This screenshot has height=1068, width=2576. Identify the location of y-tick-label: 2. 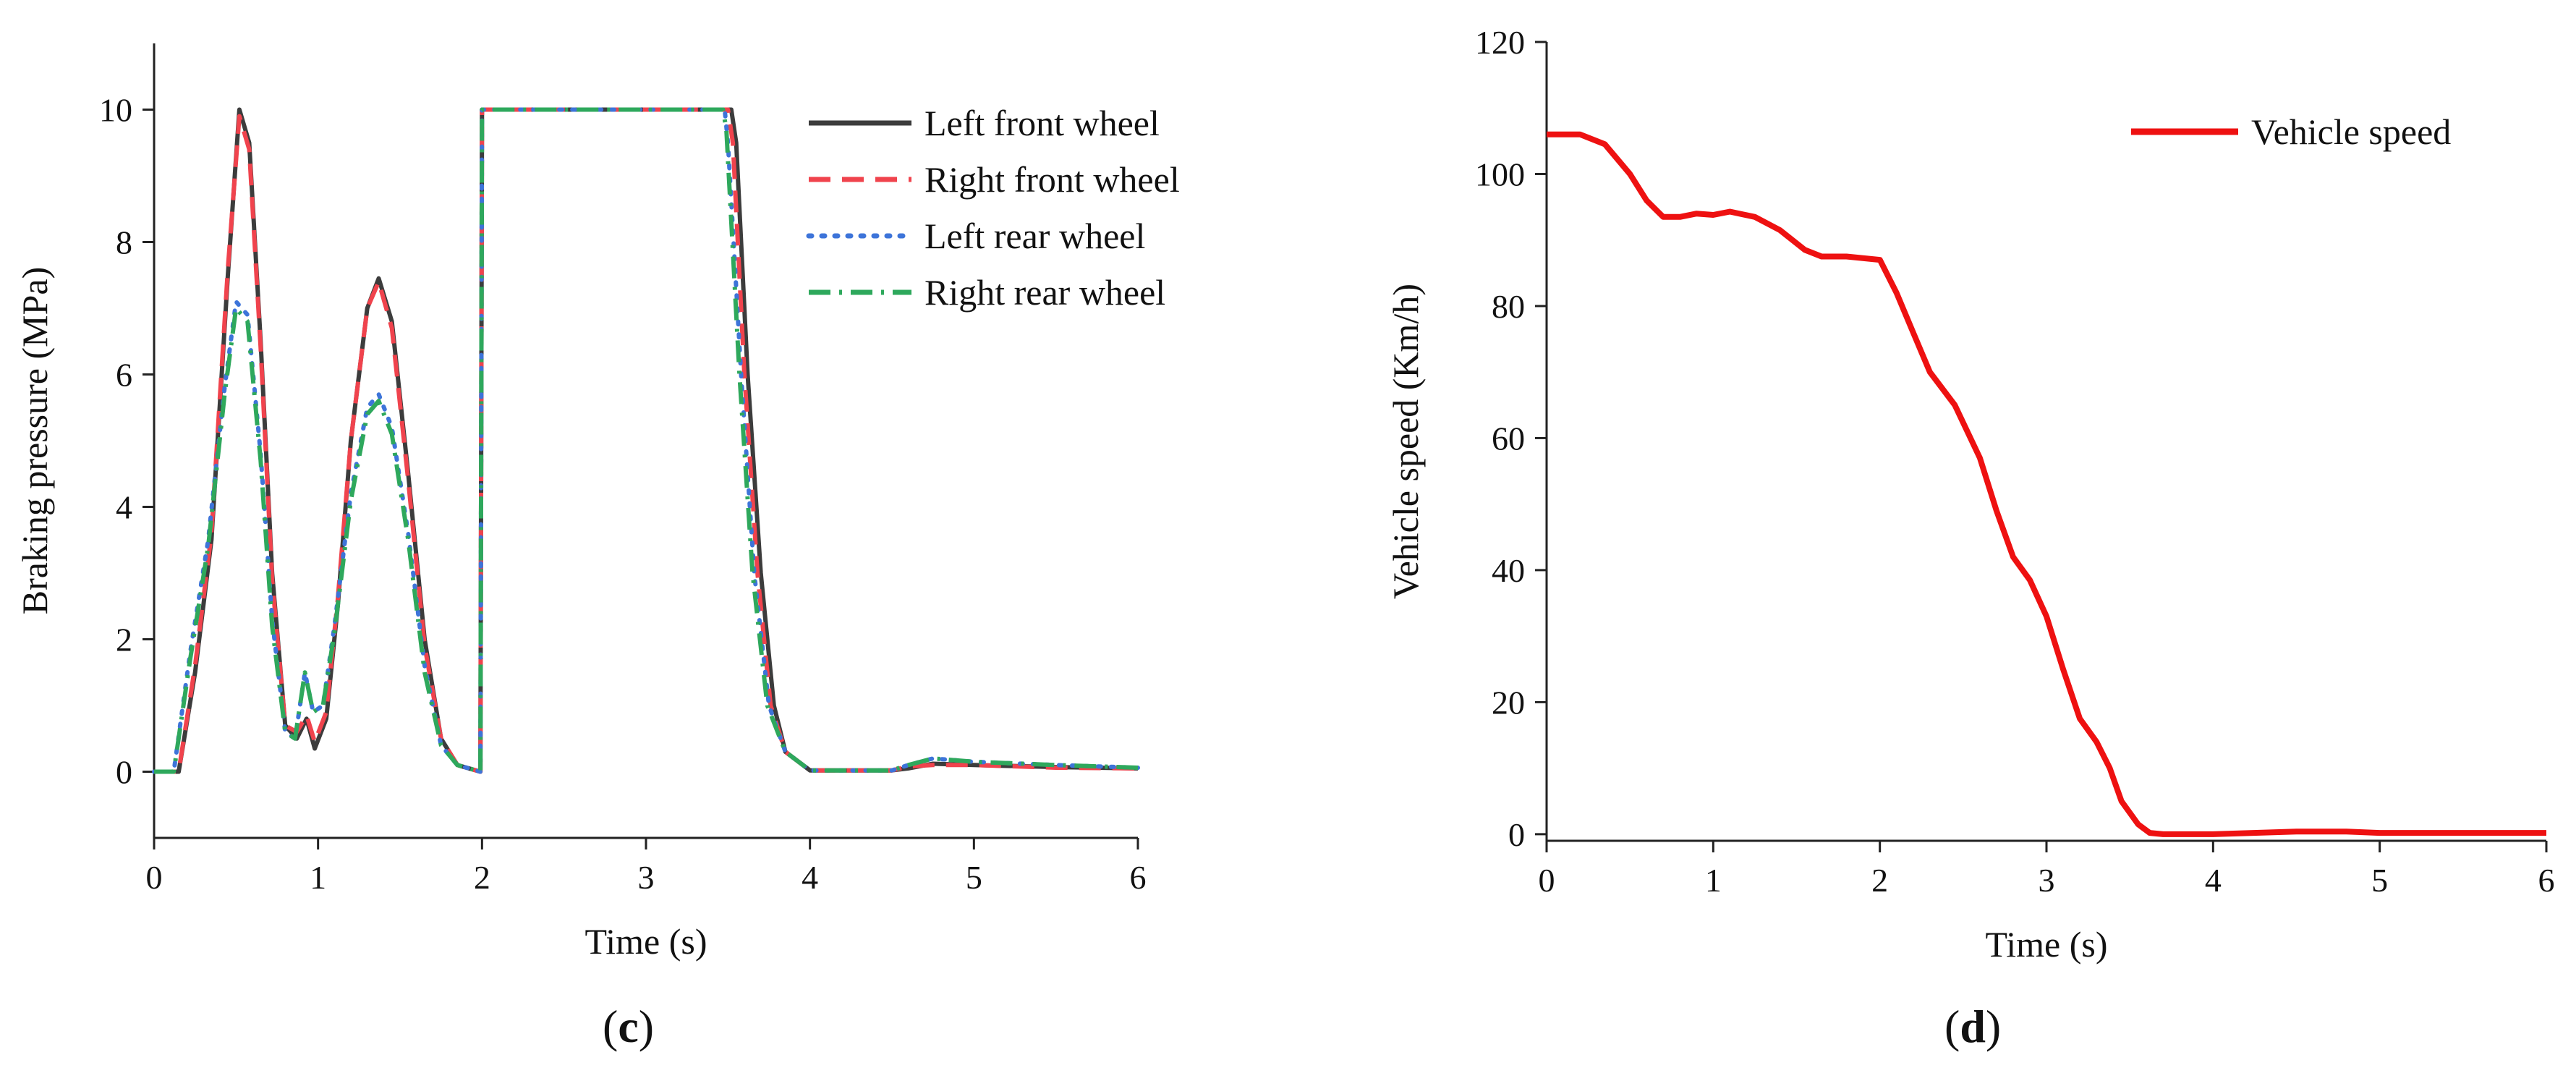
(124, 640).